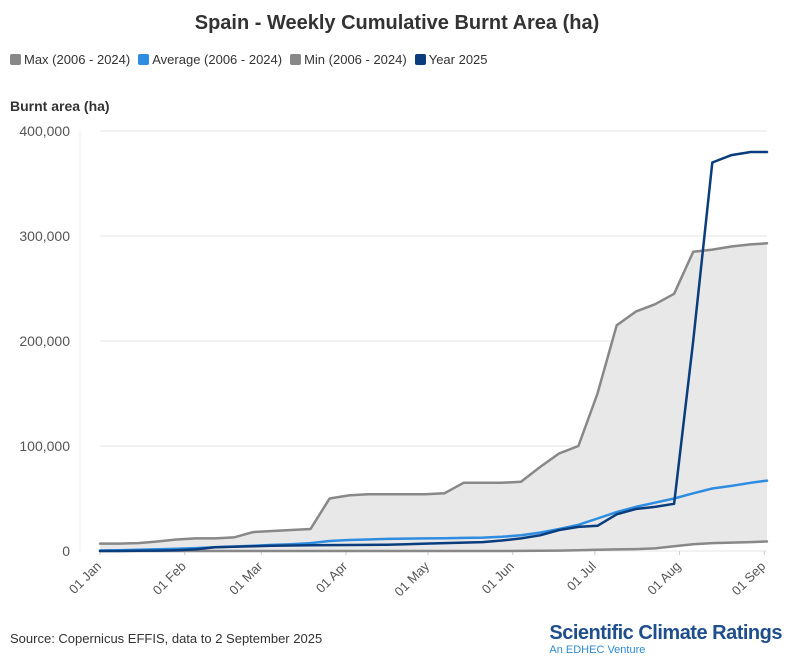 The image size is (794, 670). Describe the element at coordinates (85, 578) in the screenshot. I see `x-tick-label: 01 Jan` at that location.